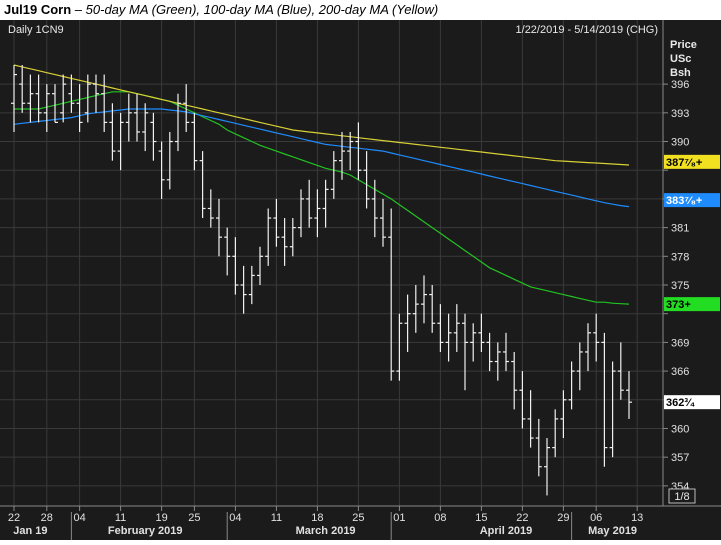  Describe the element at coordinates (680, 85) in the screenshot. I see `y-tick-label: 396` at that location.